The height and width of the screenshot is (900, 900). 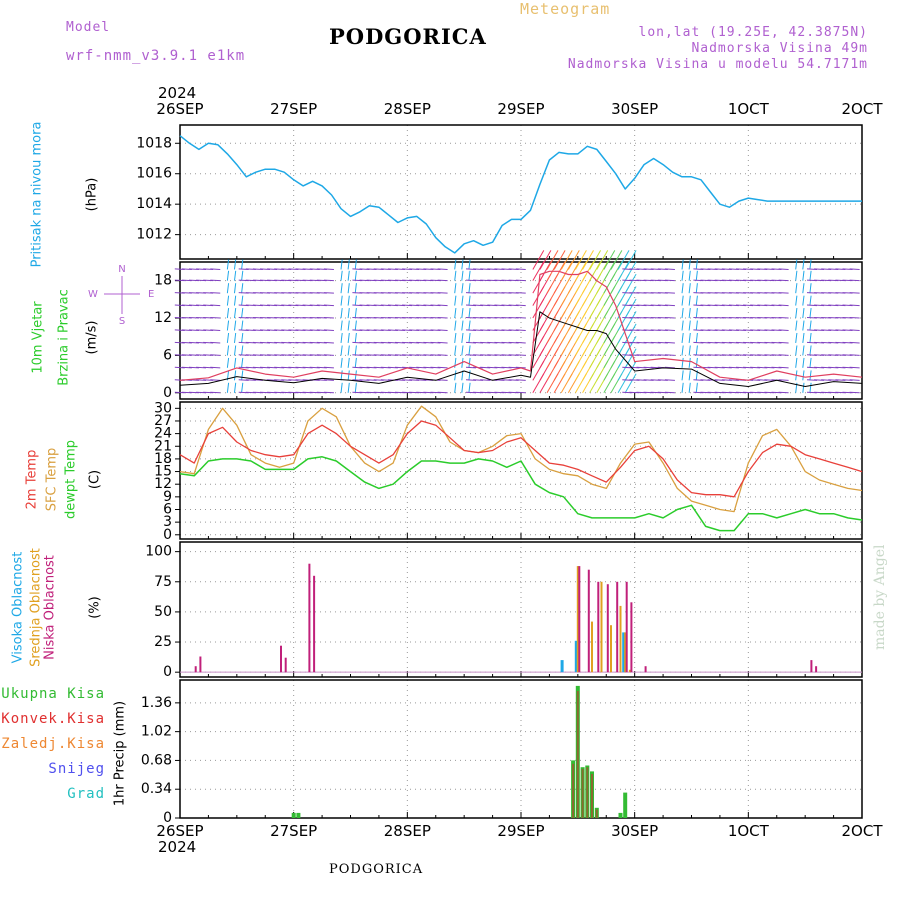 I want to click on top-tick-label: 26SEP, so click(x=179, y=109).